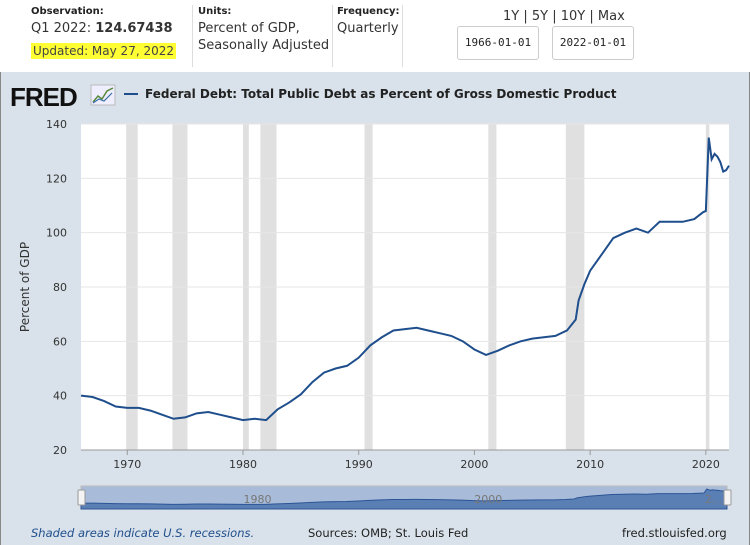  What do you see at coordinates (540, 16) in the screenshot?
I see `range-5y: 5Y` at bounding box center [540, 16].